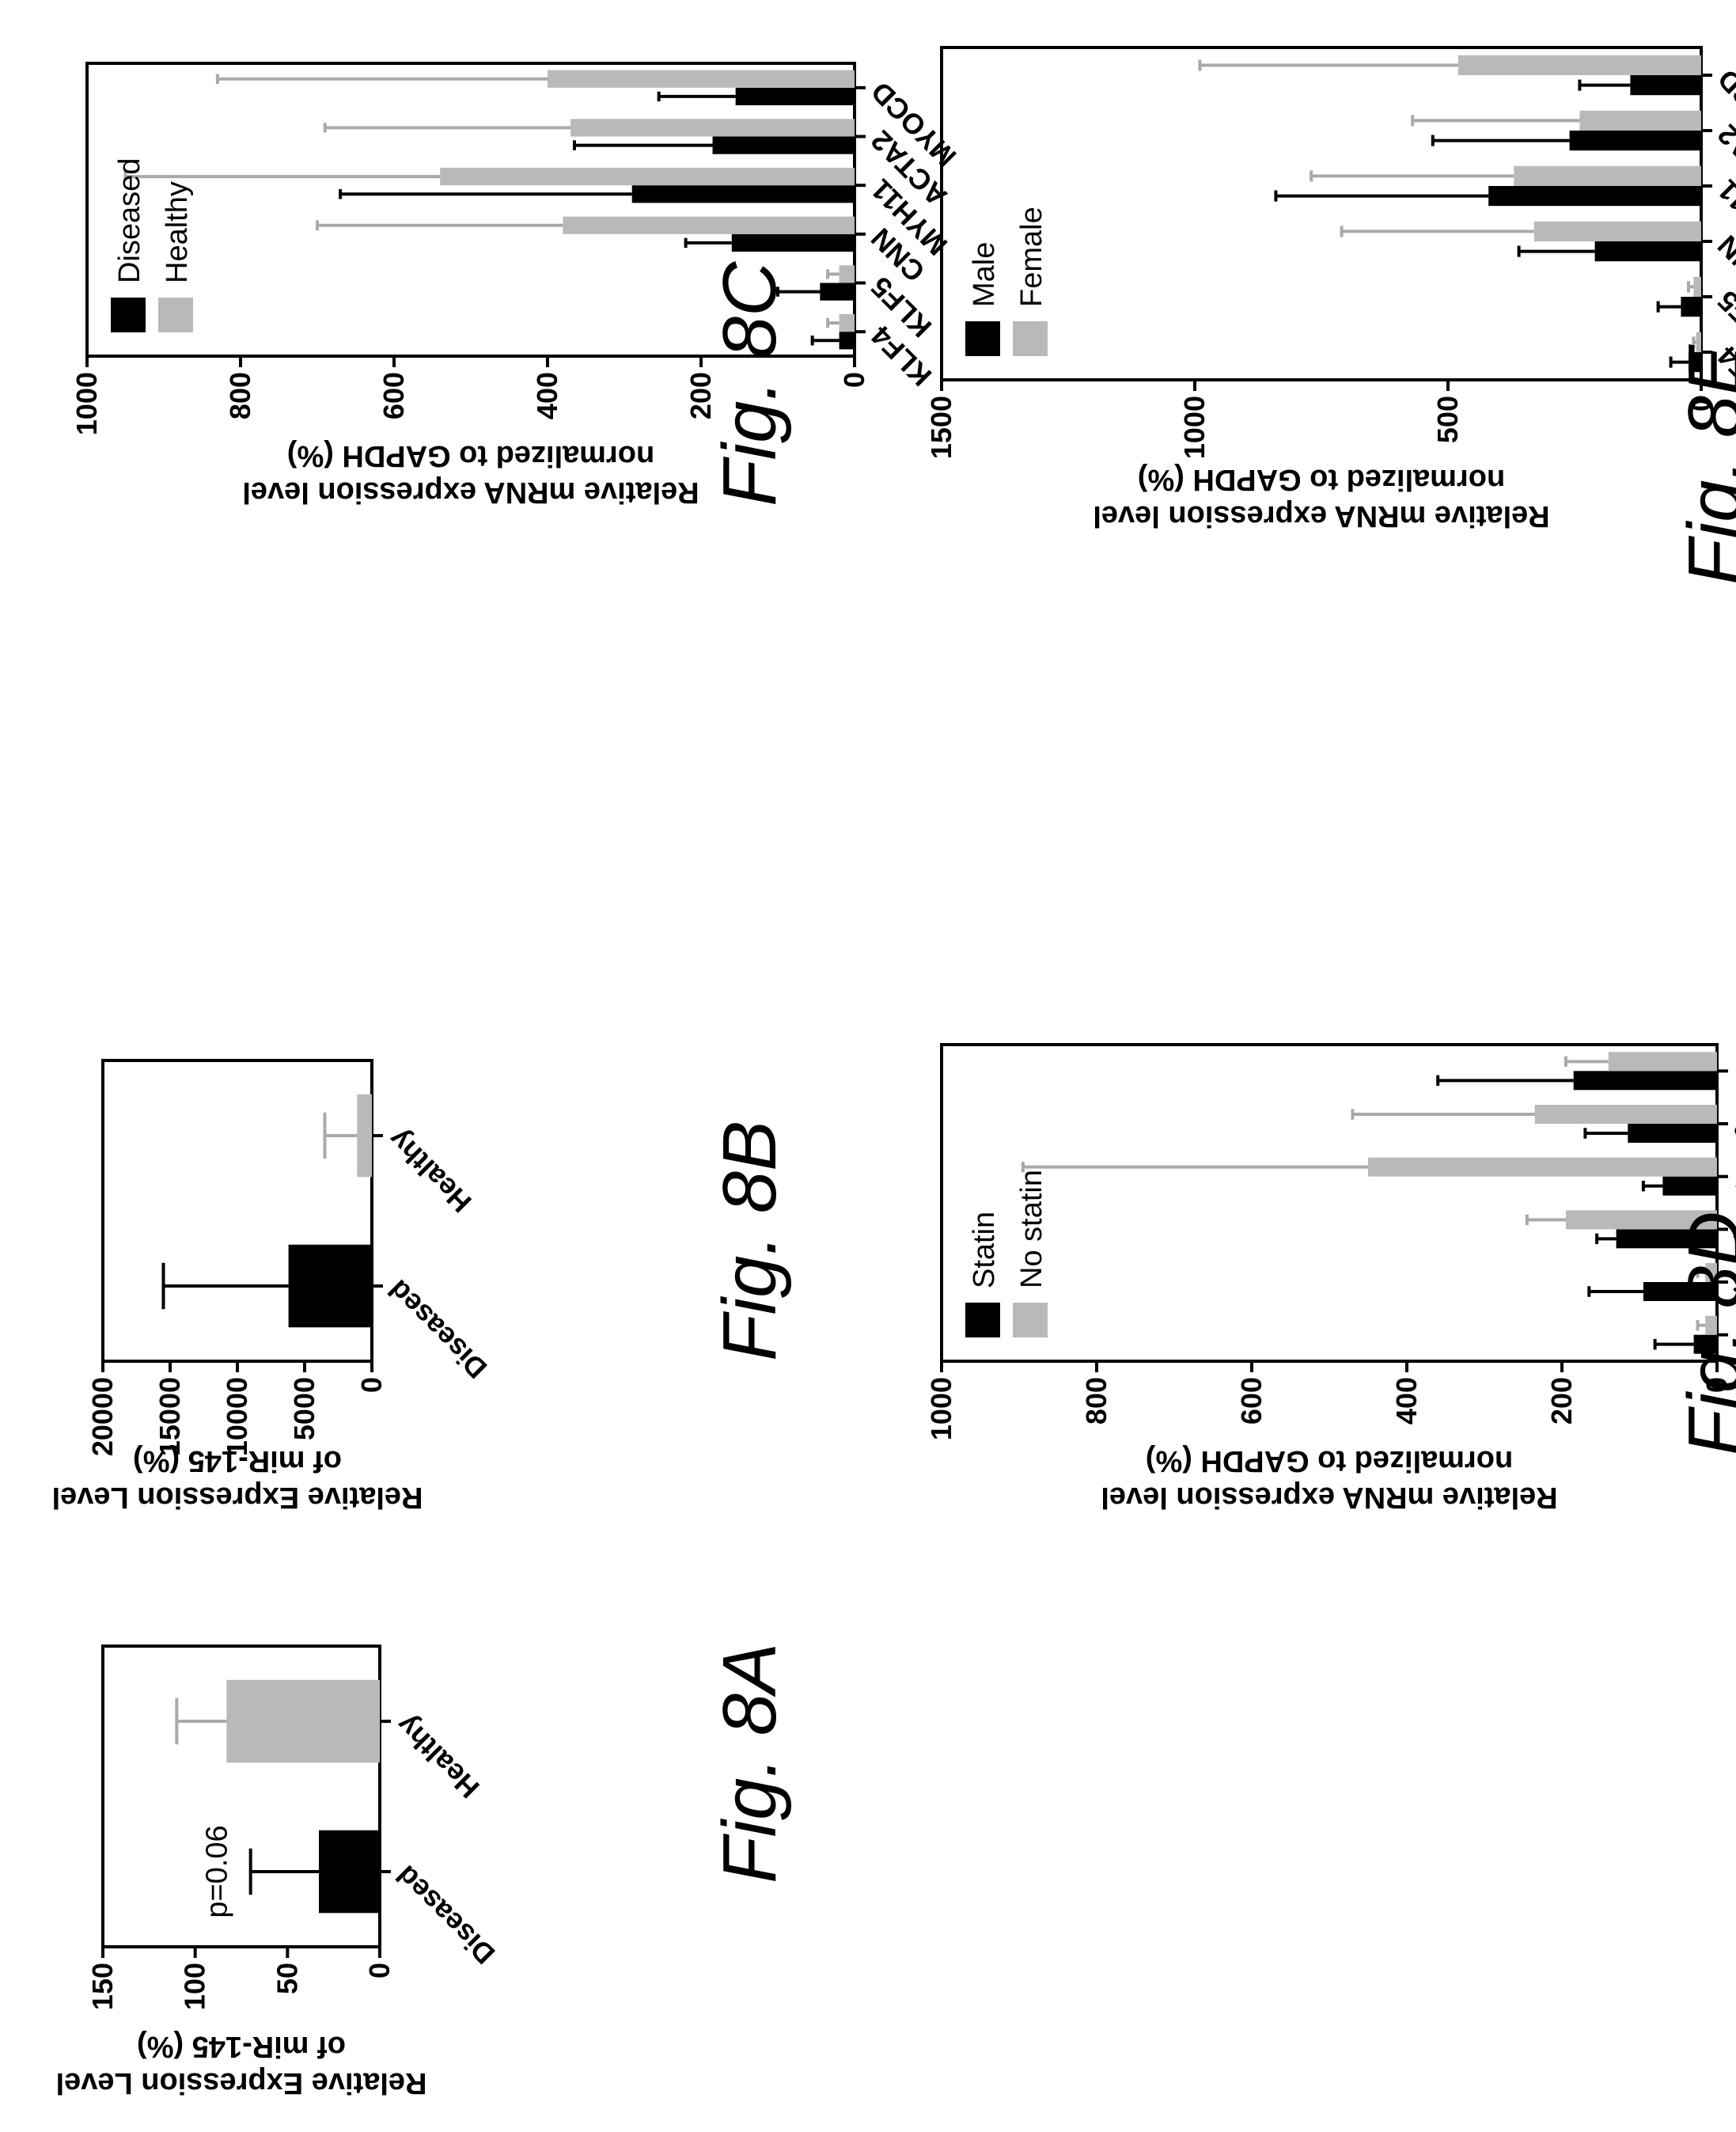 The image size is (1736, 2132). I want to click on bar-female-klf5, so click(1697, 286).